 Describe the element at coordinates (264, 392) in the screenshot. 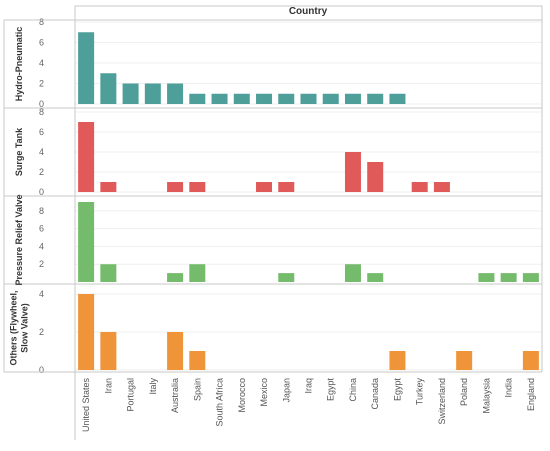

I see `x-tick-label: Mexico` at that location.